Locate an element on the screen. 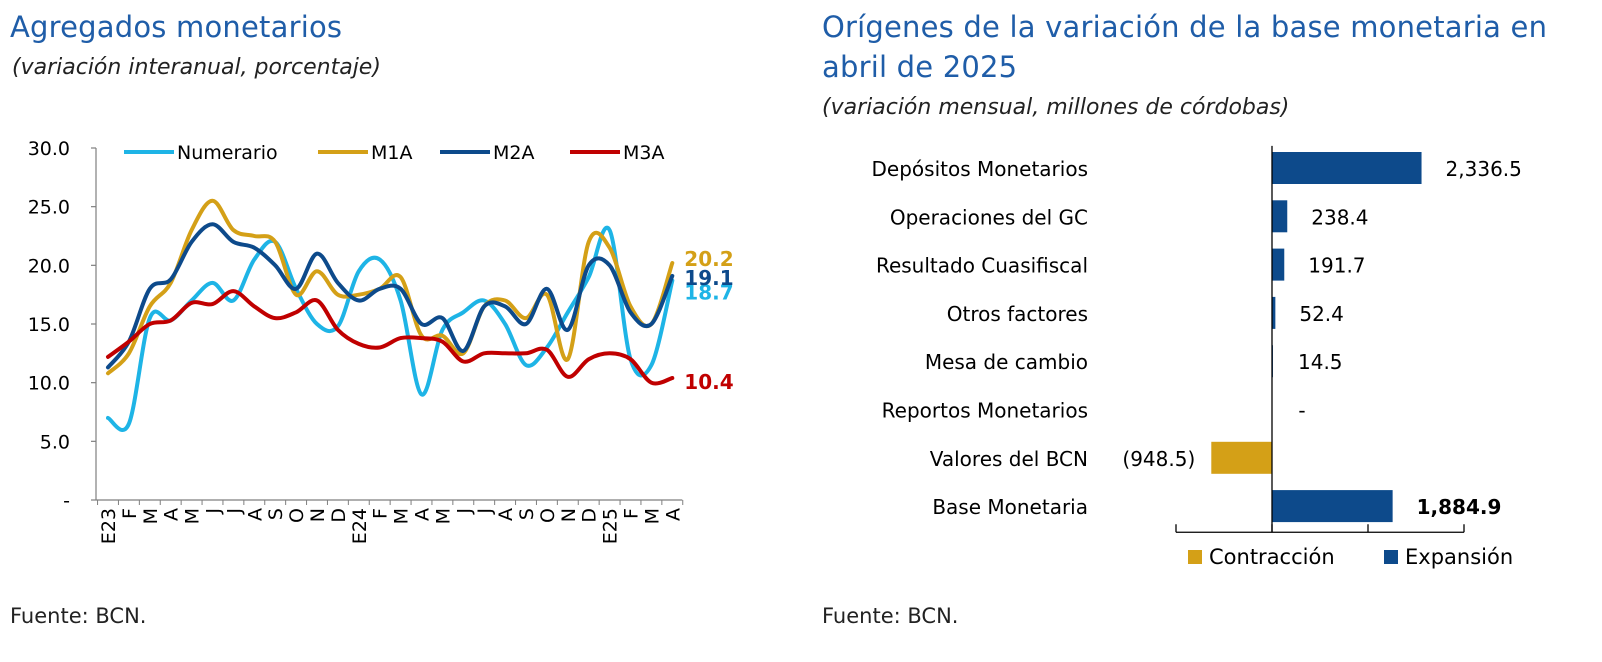  series-line-numerario is located at coordinates (390, 328).